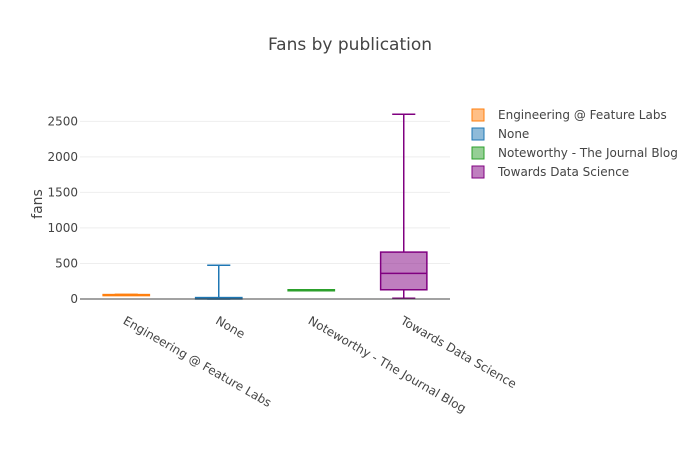  What do you see at coordinates (588, 153) in the screenshot?
I see `legend-label: Noteworthy - The Journal Blog` at bounding box center [588, 153].